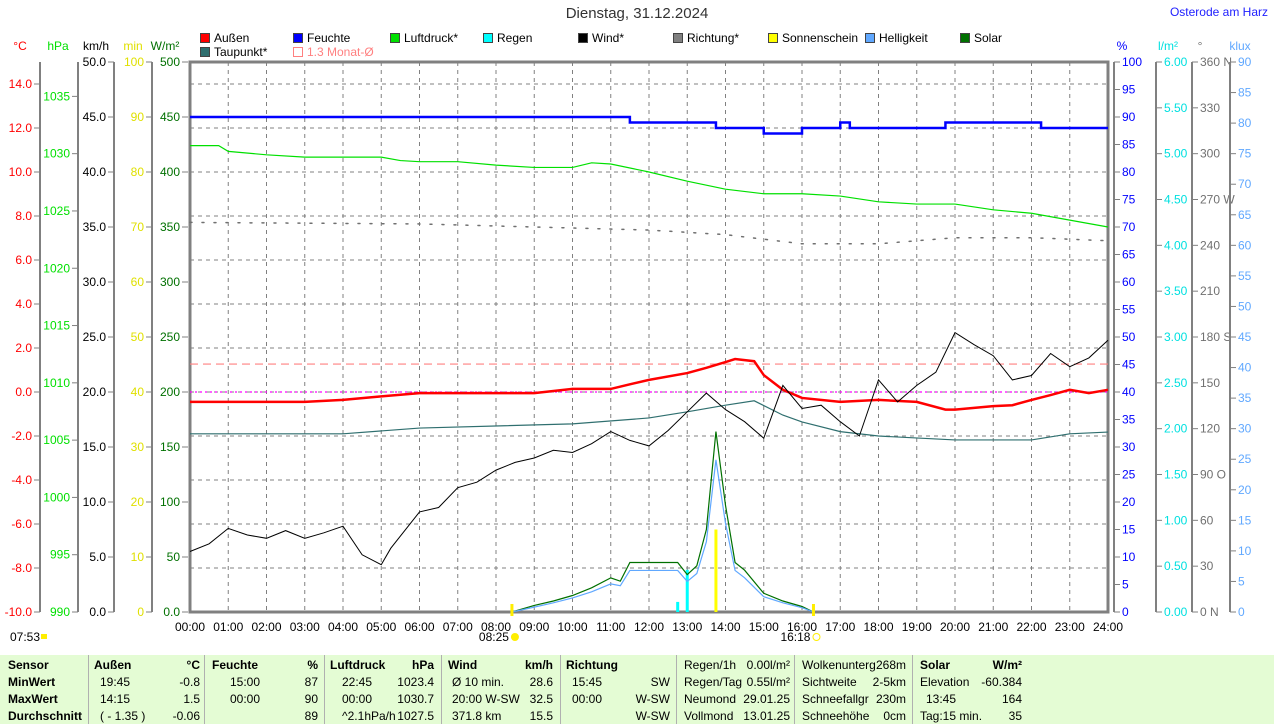 The height and width of the screenshot is (724, 1274). What do you see at coordinates (1129, 282) in the screenshot?
I see `axis-tick-label-humidity: 60` at bounding box center [1129, 282].